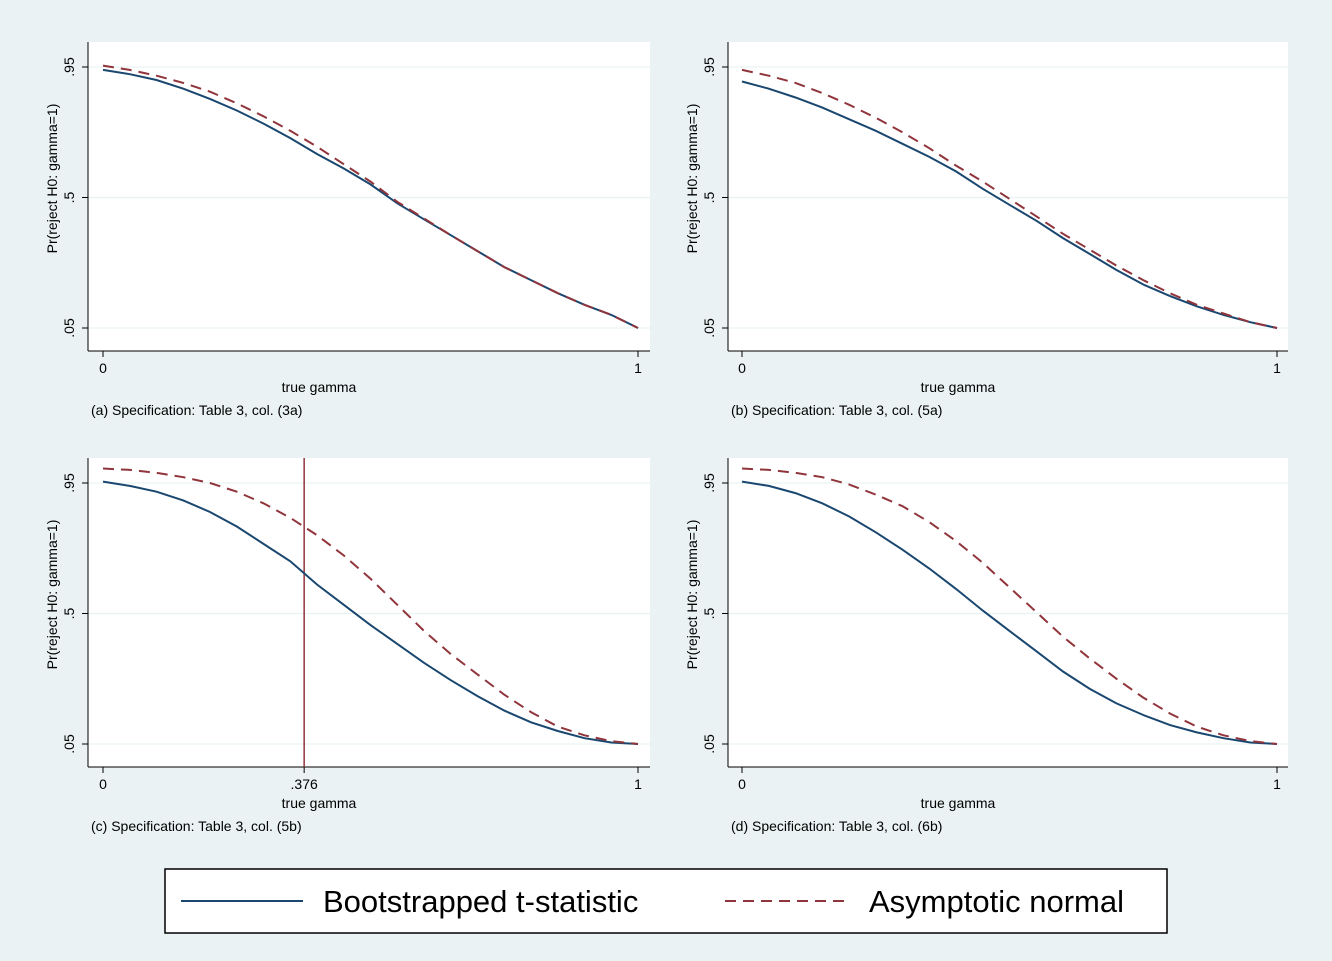 This screenshot has height=961, width=1332. What do you see at coordinates (304, 784) in the screenshot?
I see `x-tick-label: .376` at bounding box center [304, 784].